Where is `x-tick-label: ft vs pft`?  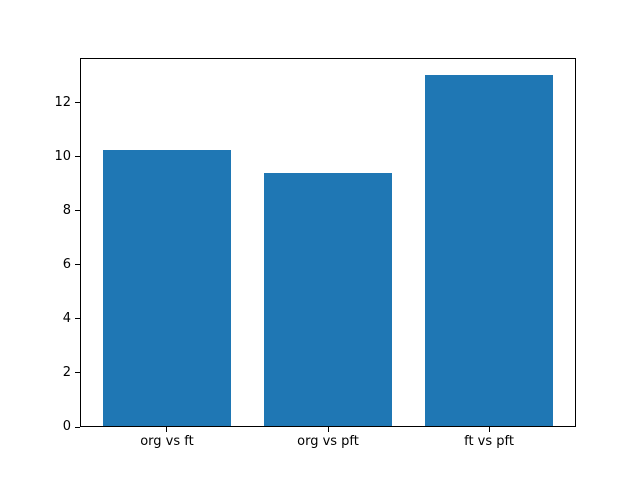 x-tick-label: ft vs pft is located at coordinates (489, 441).